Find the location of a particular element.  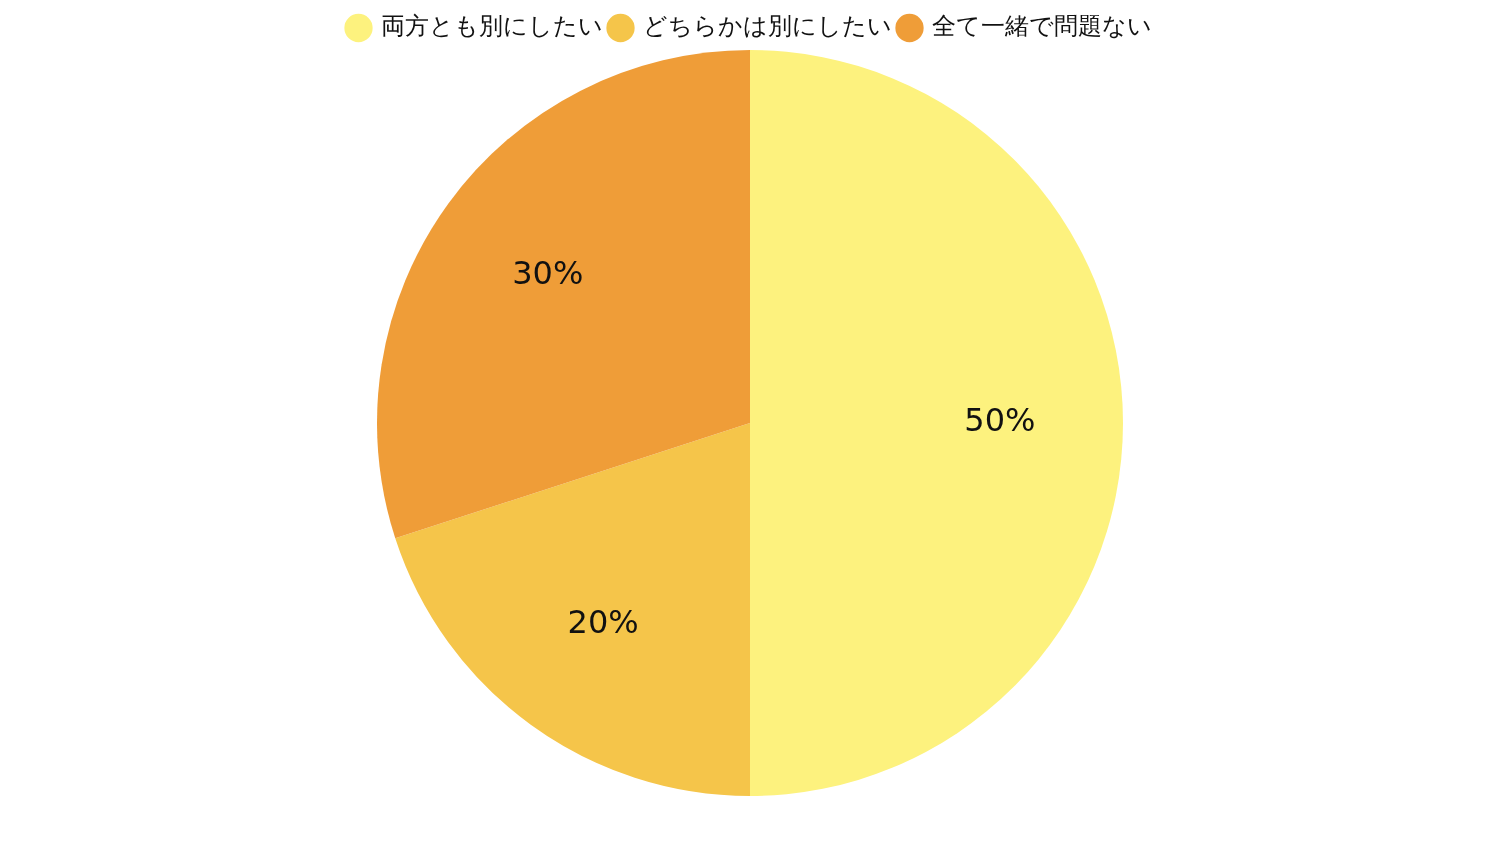

legend-label: 全て一緒で問題ない is located at coordinates (1041, 26).